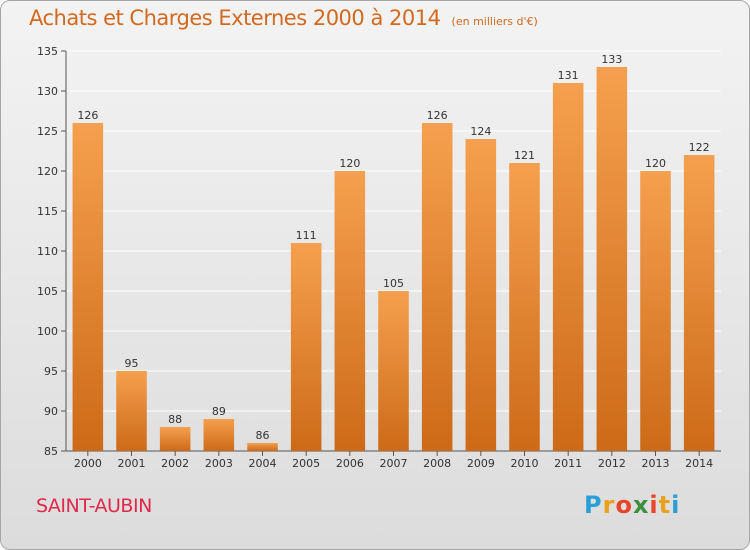 The image size is (750, 550). I want to click on y-tick-label: 115, so click(47, 211).